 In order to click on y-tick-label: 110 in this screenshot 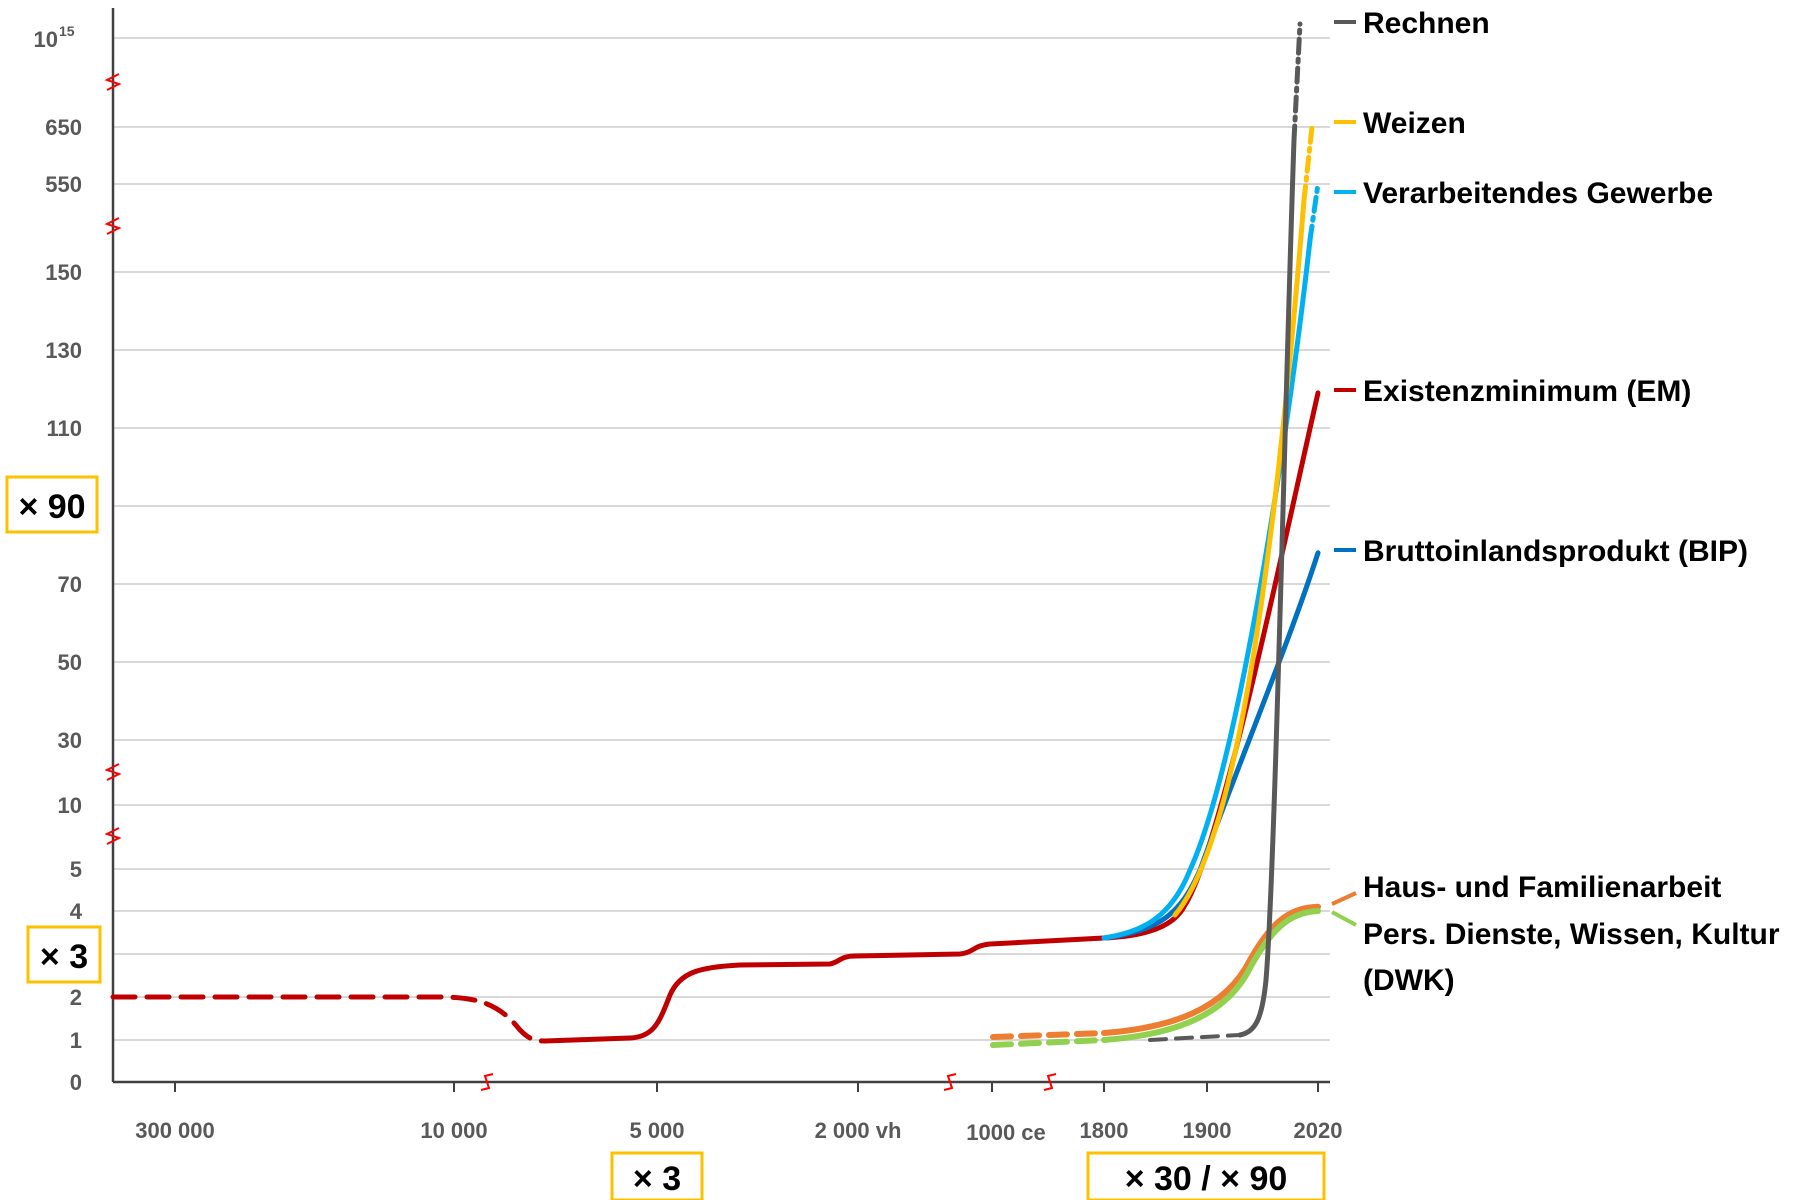, I will do `click(65, 428)`.